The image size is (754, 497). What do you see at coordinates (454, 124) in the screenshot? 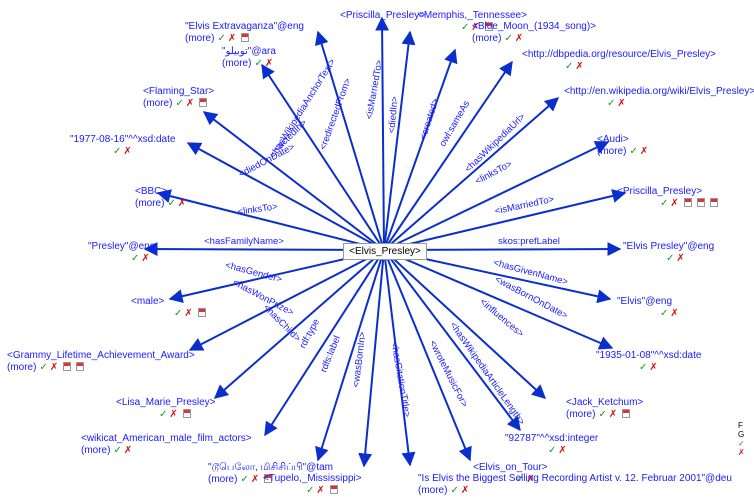
I see `edge-label: owl:sameAs` at bounding box center [454, 124].